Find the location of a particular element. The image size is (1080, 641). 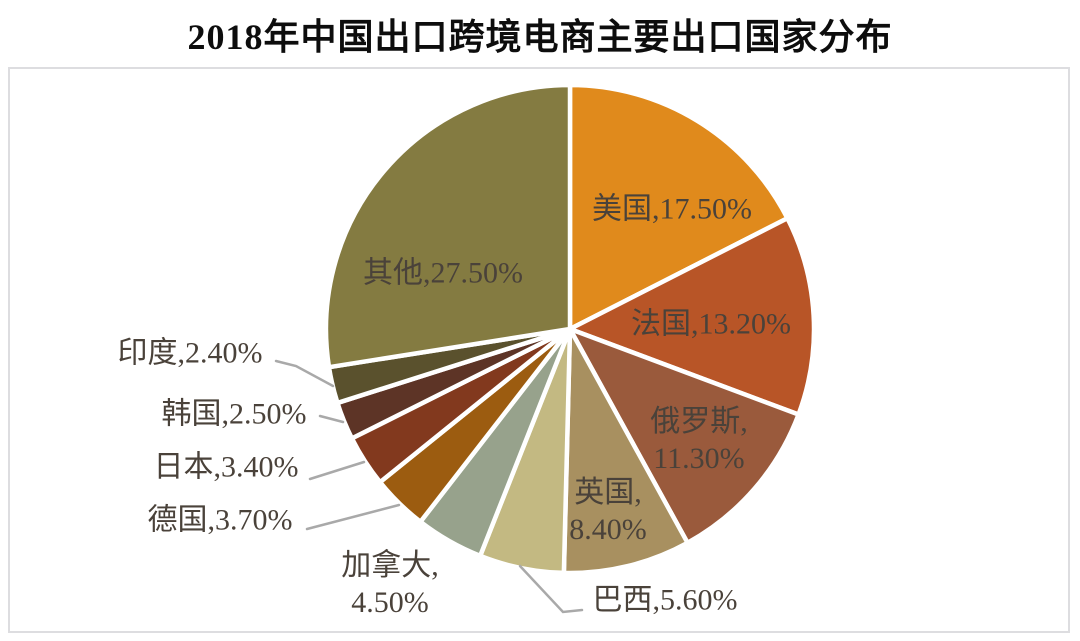

slice-label-德国: 德国,3.70% is located at coordinates (220, 521).